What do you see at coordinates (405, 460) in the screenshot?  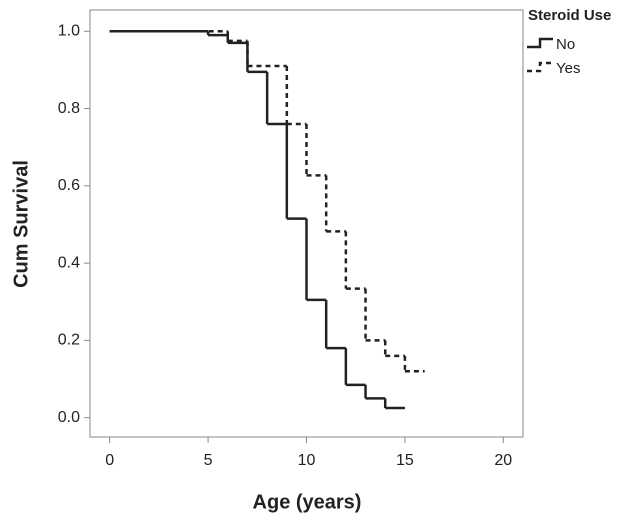 I see `x-tick-label: 15` at bounding box center [405, 460].